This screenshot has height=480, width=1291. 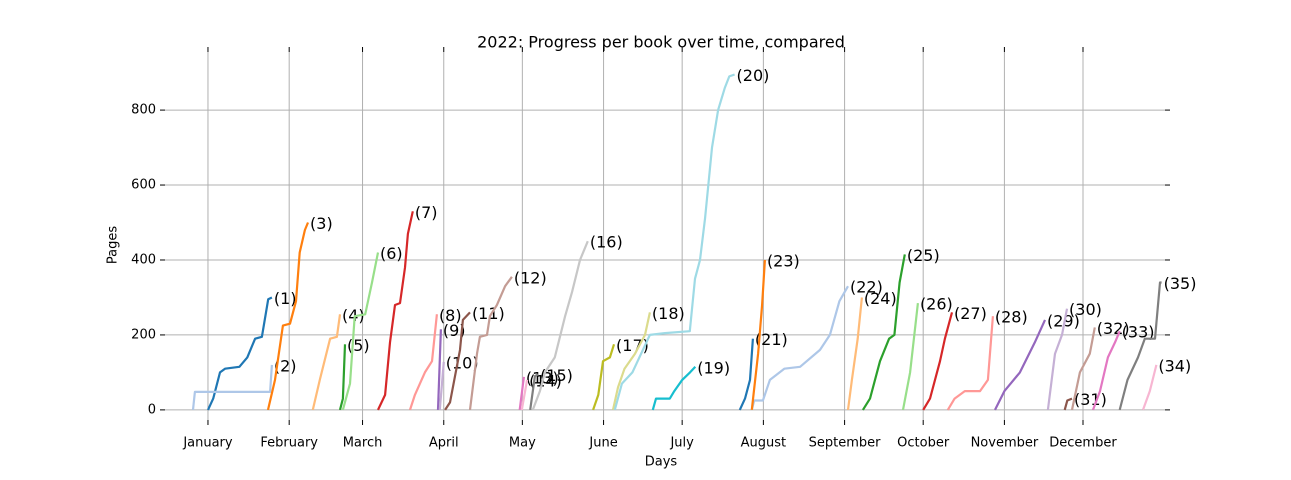 I want to click on series-label: (28), so click(x=1011, y=317).